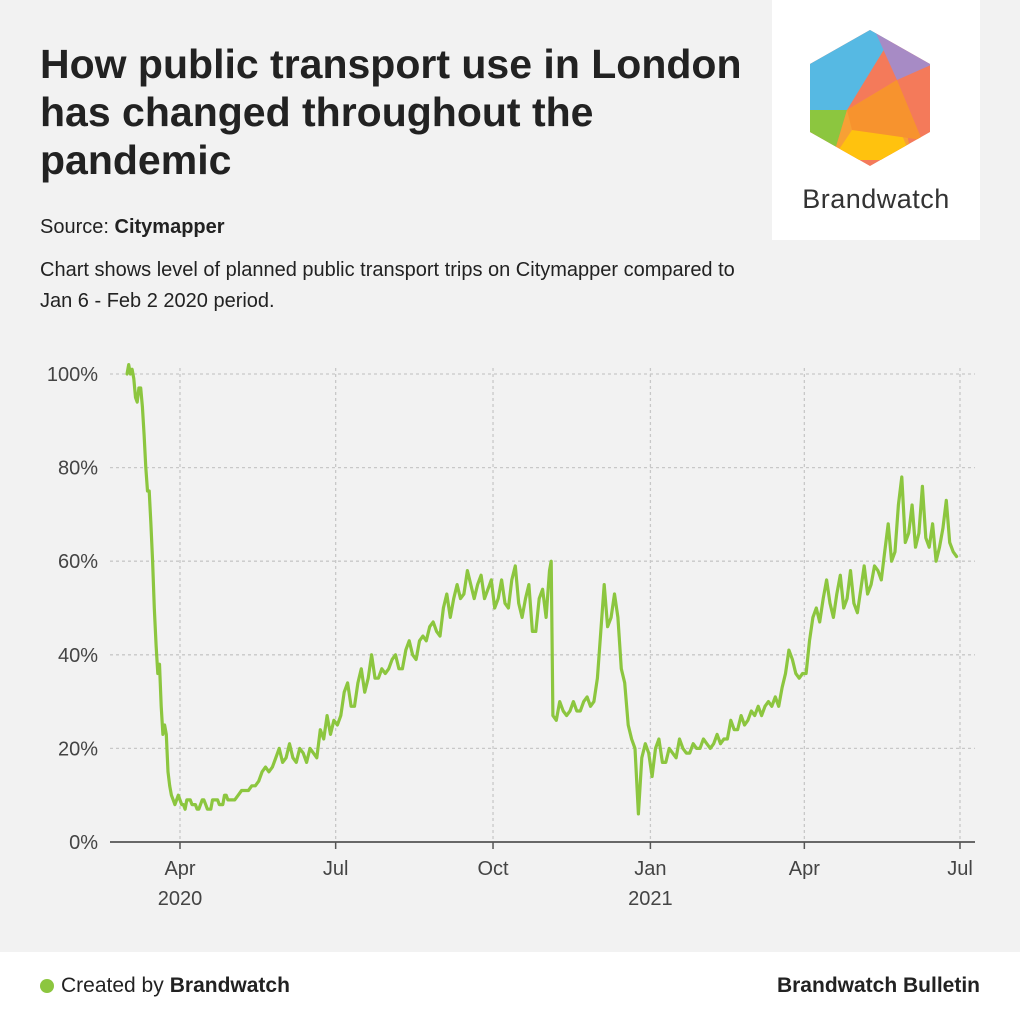 Image resolution: width=1020 pixels, height=1020 pixels. What do you see at coordinates (78, 749) in the screenshot?
I see `y-tick-label: 20%` at bounding box center [78, 749].